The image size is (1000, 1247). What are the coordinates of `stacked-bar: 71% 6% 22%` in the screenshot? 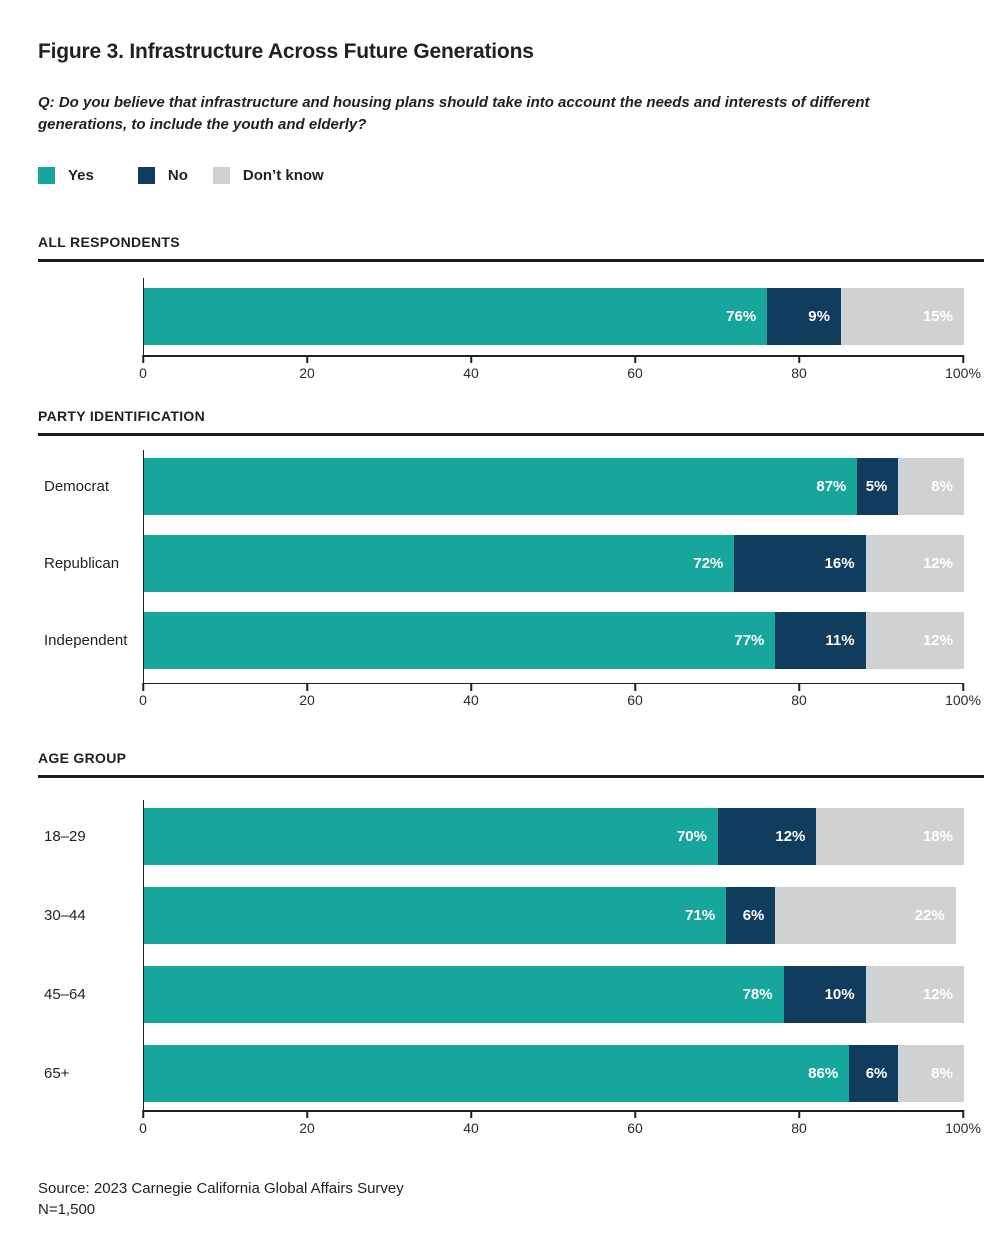 It's located at (554, 915).